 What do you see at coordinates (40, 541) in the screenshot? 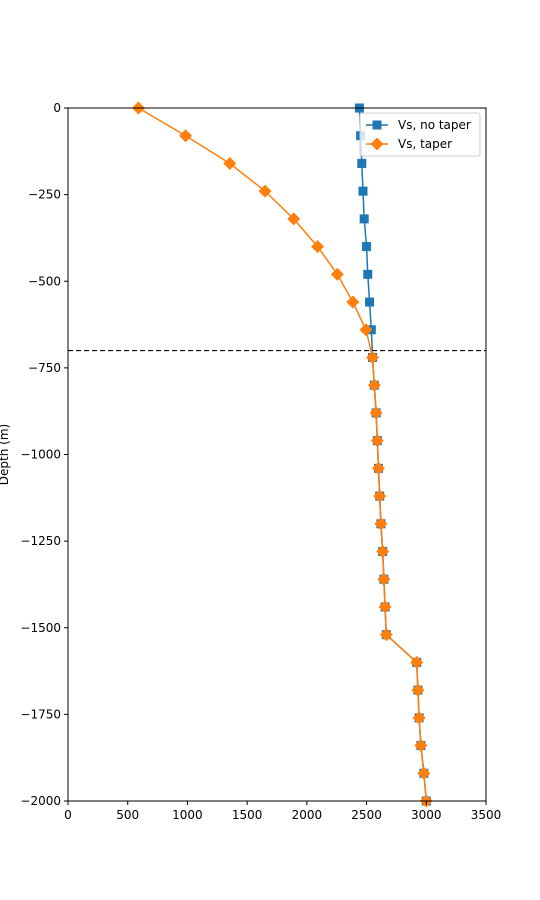
I see `y-tick-label: −1250` at bounding box center [40, 541].